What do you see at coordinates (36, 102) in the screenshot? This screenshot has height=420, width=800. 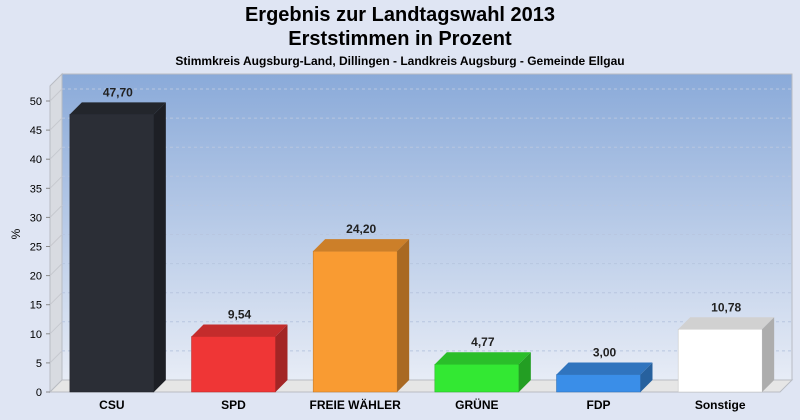 I see `y-tick-label: 50` at bounding box center [36, 102].